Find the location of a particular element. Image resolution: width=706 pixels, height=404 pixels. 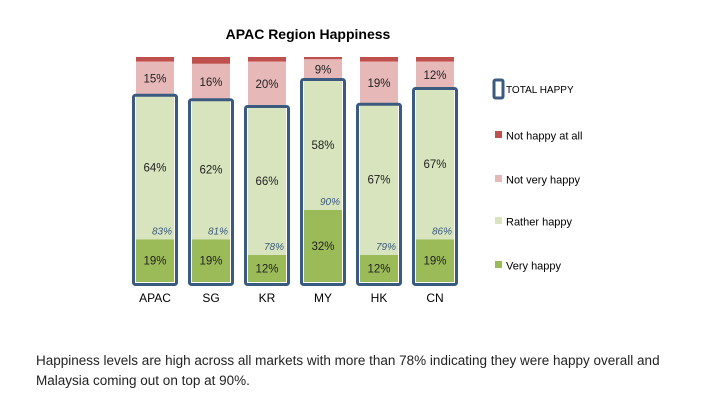

legend-item-rather-happy: Rather happy is located at coordinates (534, 223).